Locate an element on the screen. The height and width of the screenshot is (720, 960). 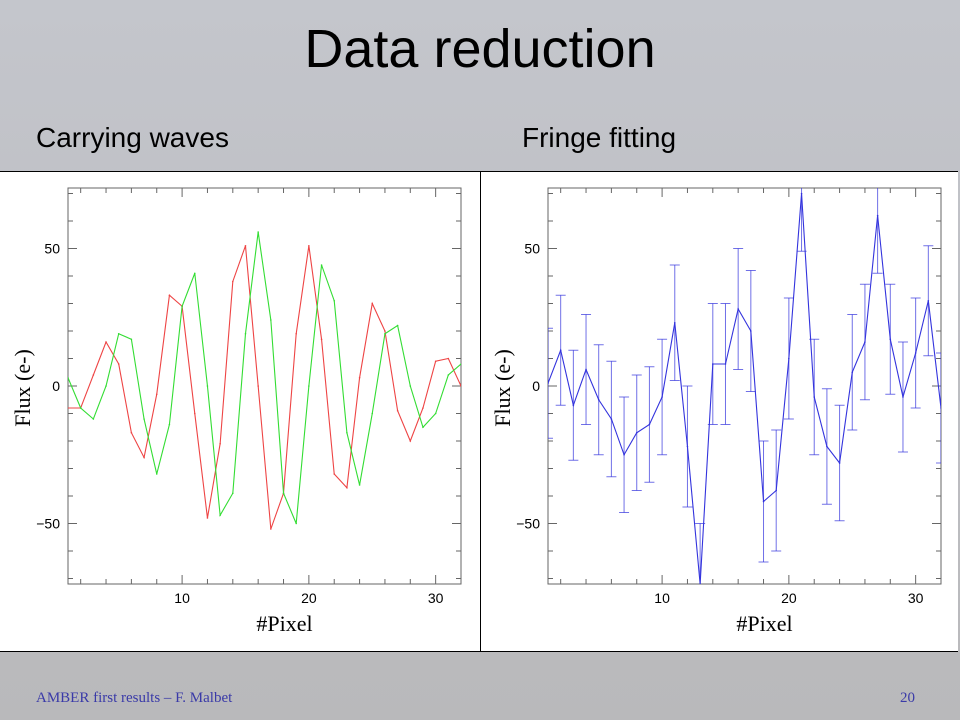
slide-title: Data reduction is located at coordinates (480, 49).